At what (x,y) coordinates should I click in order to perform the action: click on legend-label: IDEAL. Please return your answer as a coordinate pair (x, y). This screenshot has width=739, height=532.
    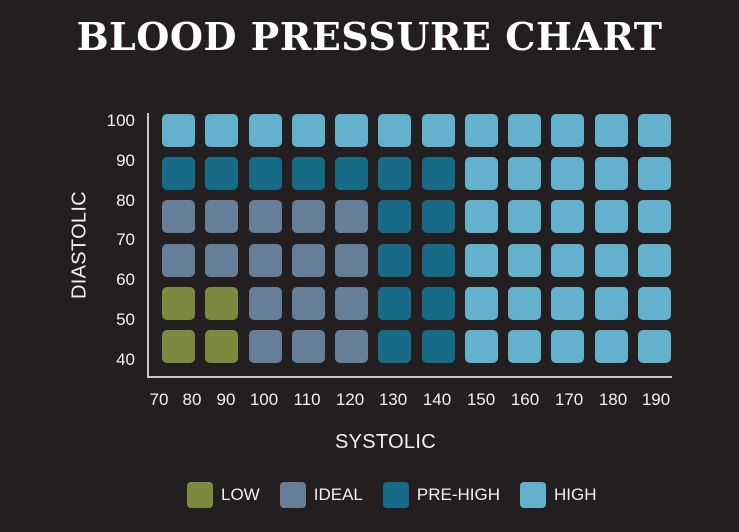
    Looking at the image, I should click on (338, 494).